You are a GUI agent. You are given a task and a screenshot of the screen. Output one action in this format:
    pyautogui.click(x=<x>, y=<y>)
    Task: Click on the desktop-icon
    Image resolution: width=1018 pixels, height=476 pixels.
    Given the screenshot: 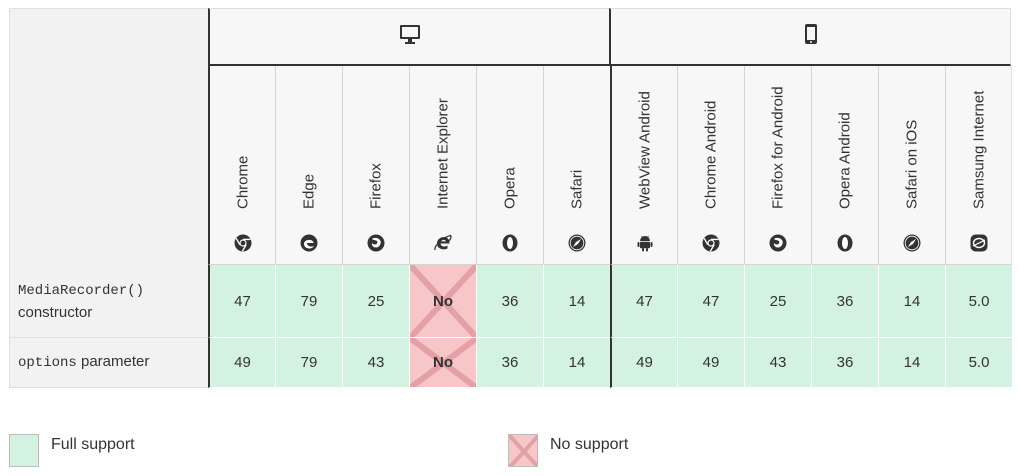 What is the action you would take?
    pyautogui.click(x=410, y=36)
    